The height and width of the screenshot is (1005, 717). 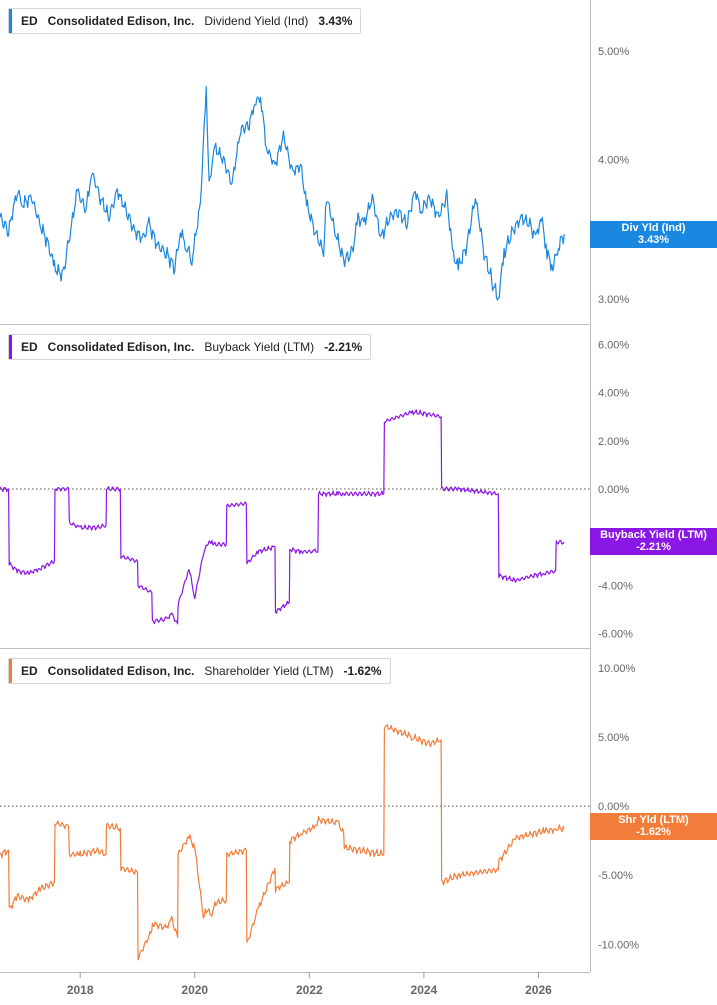 I want to click on value-tag-value: -2.21%, so click(x=653, y=547).